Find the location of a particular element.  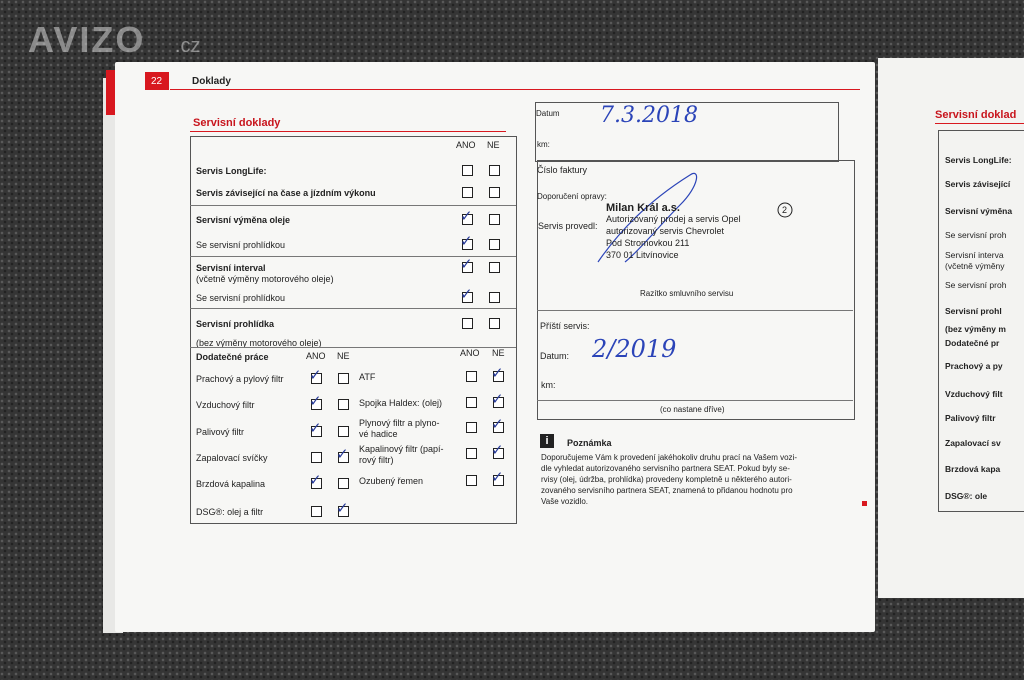

right-title: Servisní doklad is located at coordinates (976, 115).